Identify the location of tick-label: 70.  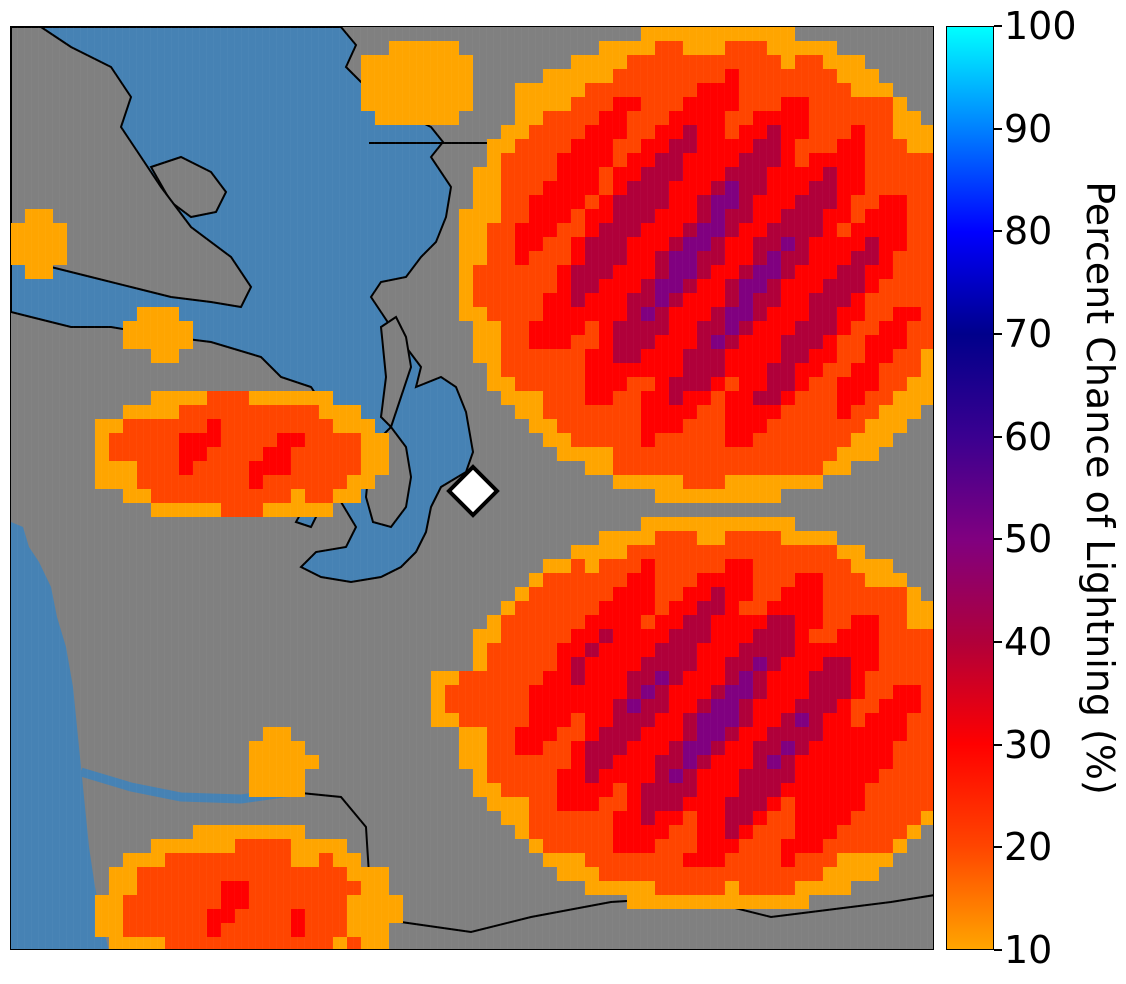
(1028, 334).